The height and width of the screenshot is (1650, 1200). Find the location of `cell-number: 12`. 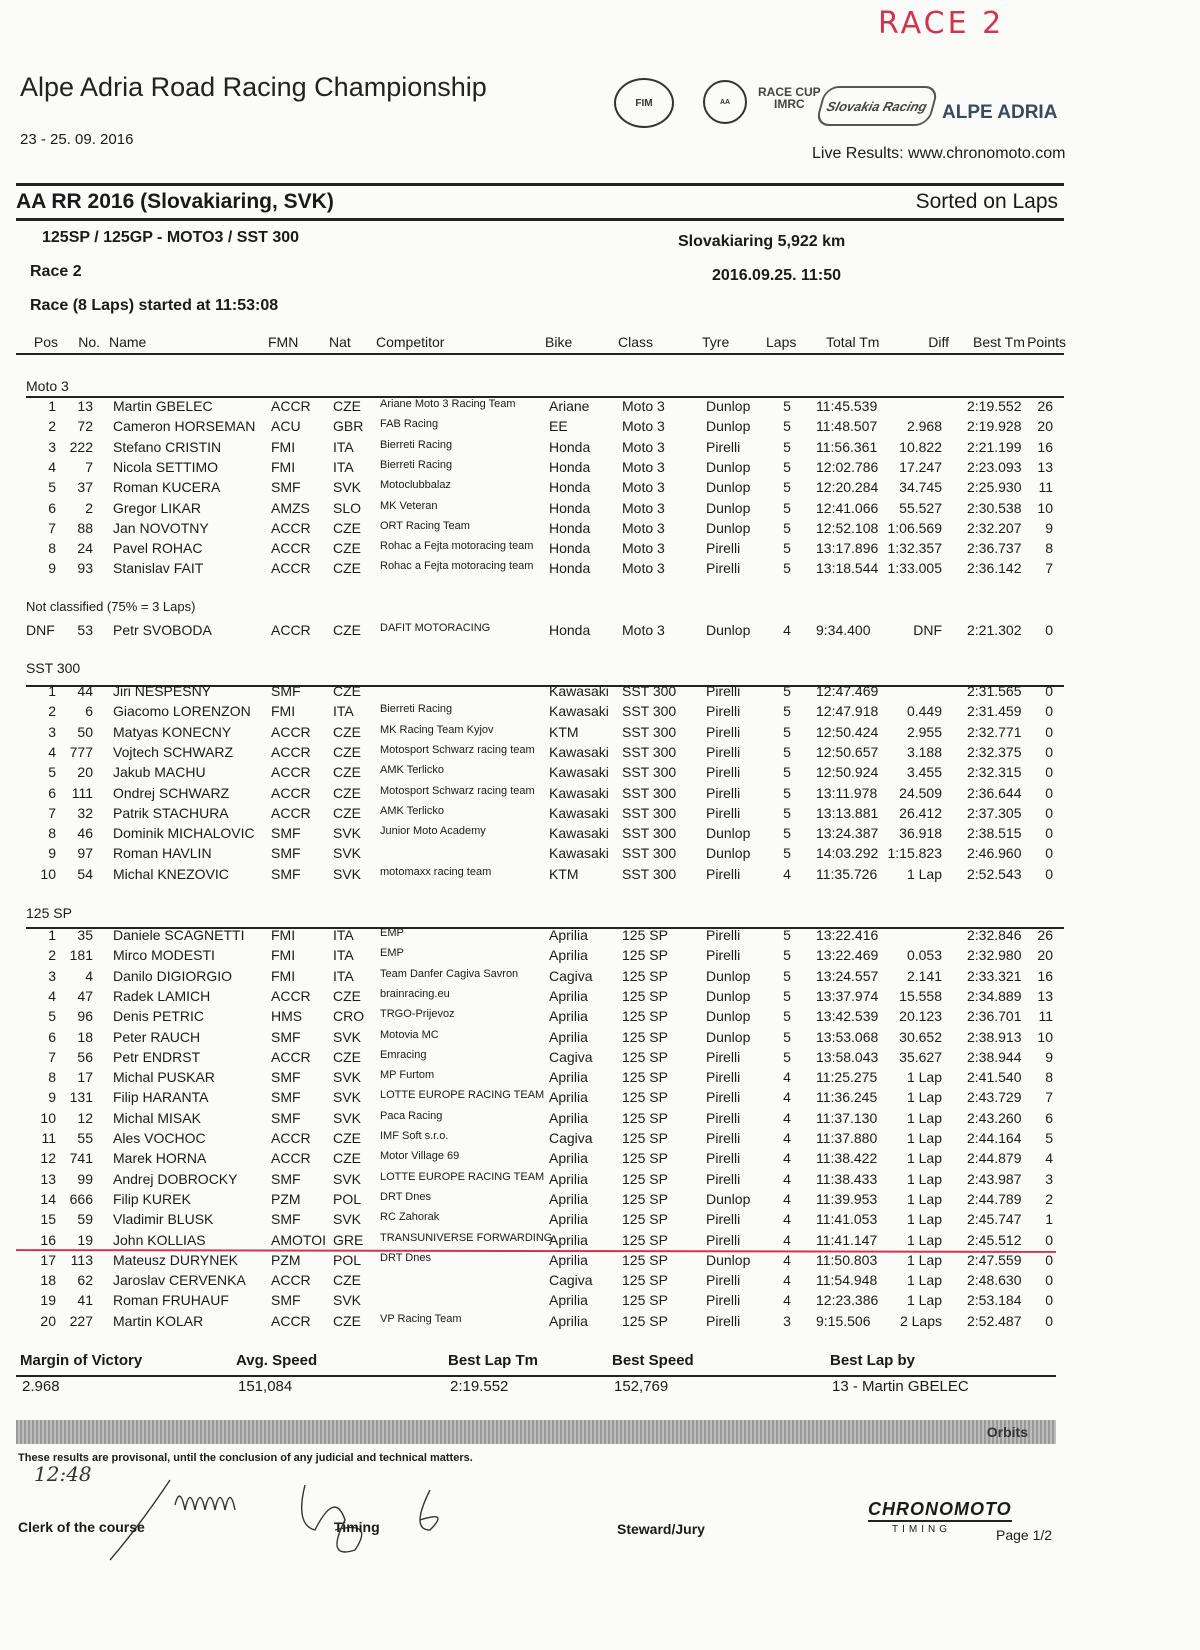

cell-number: 12 is located at coordinates (85, 1118).